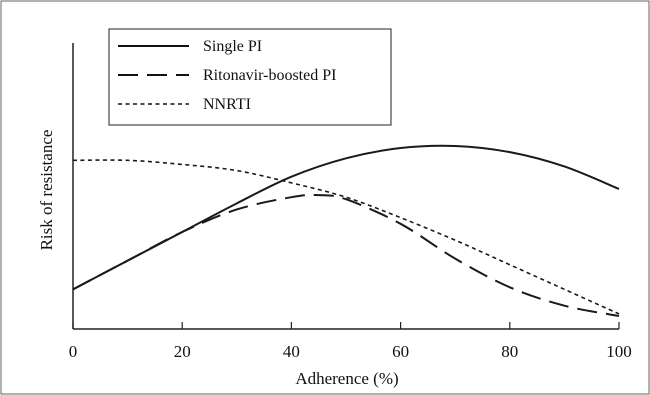  I want to click on legend-label-nnrti: NNRTI, so click(227, 104).